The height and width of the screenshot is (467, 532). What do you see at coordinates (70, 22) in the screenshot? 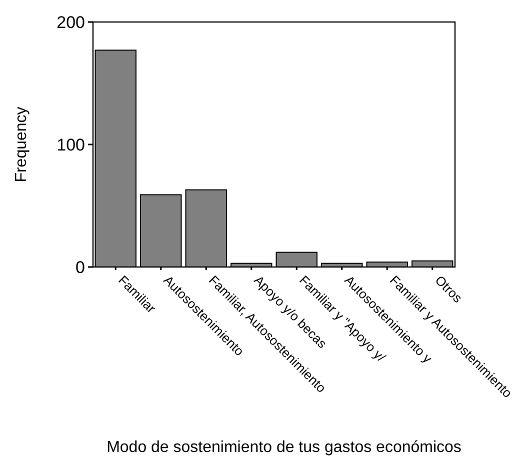
I see `y-tick-label: 200` at bounding box center [70, 22].